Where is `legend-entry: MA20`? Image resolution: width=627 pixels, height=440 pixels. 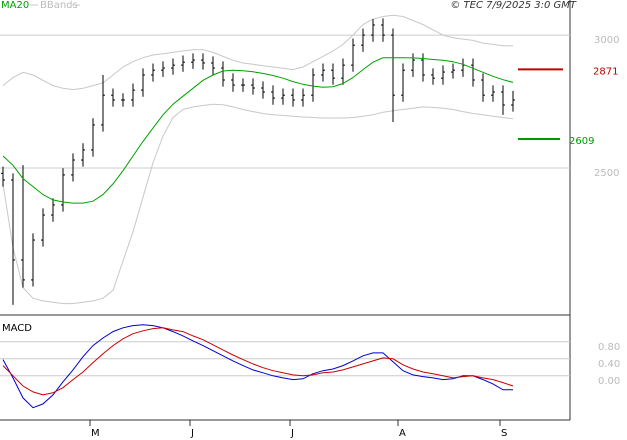 legend-entry: MA20 is located at coordinates (15, 5).